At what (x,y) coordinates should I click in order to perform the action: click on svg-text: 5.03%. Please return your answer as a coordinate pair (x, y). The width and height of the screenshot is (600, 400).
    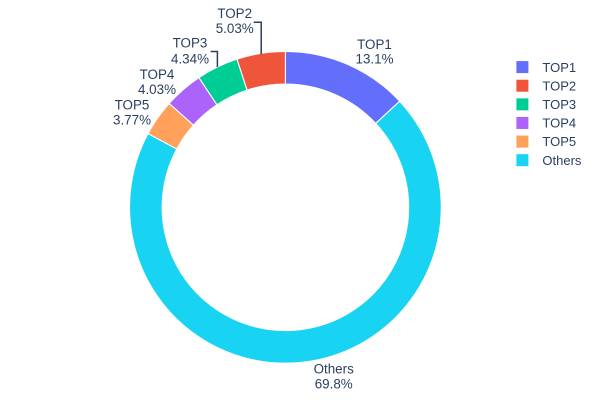
    Looking at the image, I should click on (235, 28).